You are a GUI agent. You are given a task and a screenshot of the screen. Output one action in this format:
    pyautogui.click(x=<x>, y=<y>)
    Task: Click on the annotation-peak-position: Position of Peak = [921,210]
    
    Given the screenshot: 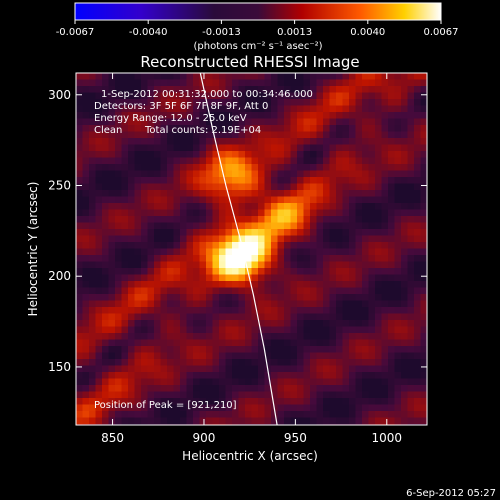 What is the action you would take?
    pyautogui.click(x=165, y=405)
    